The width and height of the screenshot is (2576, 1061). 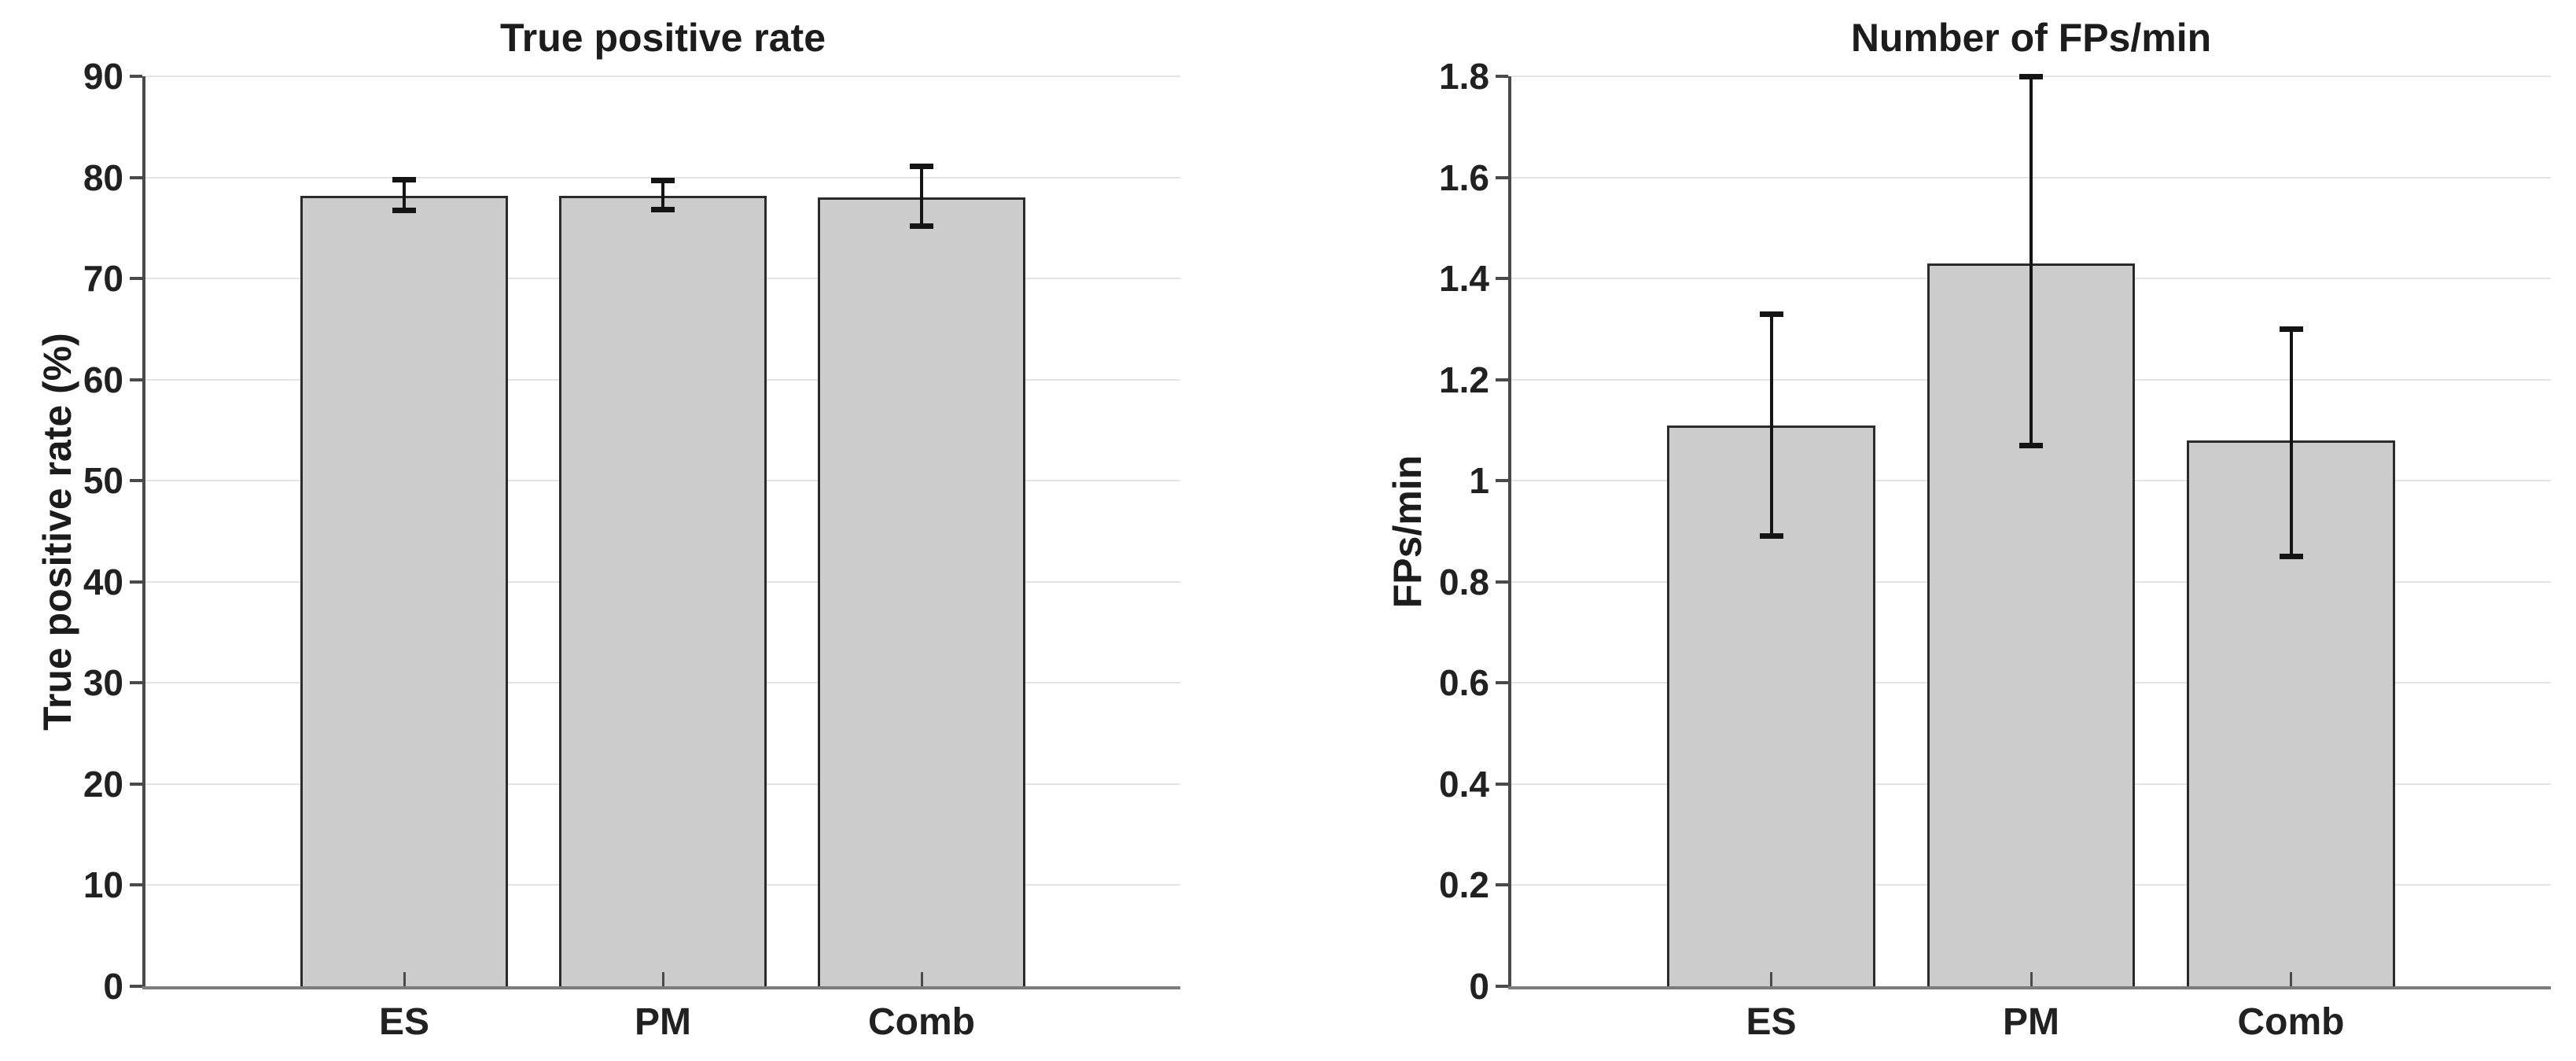 What do you see at coordinates (404, 591) in the screenshot?
I see `bar-es` at bounding box center [404, 591].